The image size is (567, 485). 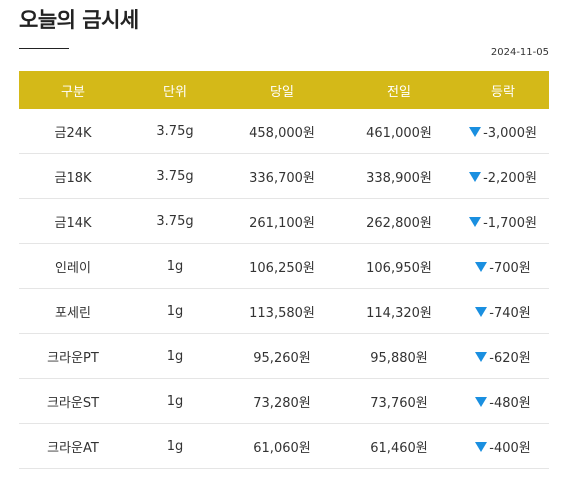 What do you see at coordinates (510, 178) in the screenshot?
I see `row-change-value: -2,200원` at bounding box center [510, 178].